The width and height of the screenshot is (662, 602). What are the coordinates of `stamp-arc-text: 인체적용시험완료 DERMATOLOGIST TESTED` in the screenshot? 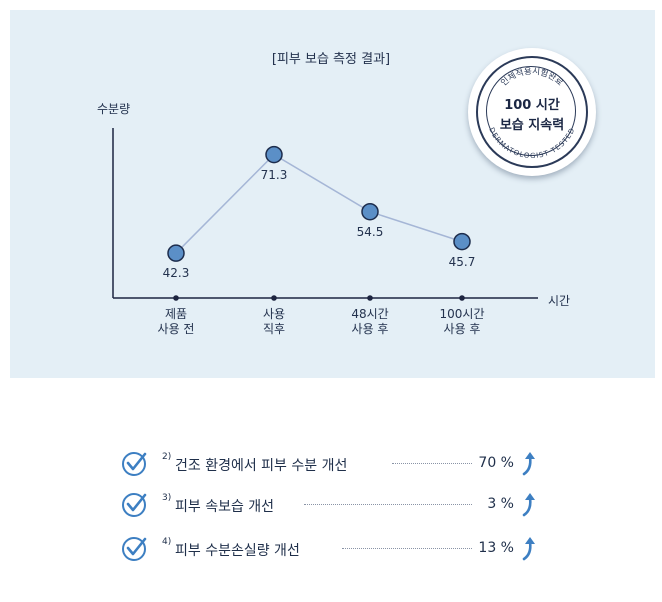 It's located at (531, 113).